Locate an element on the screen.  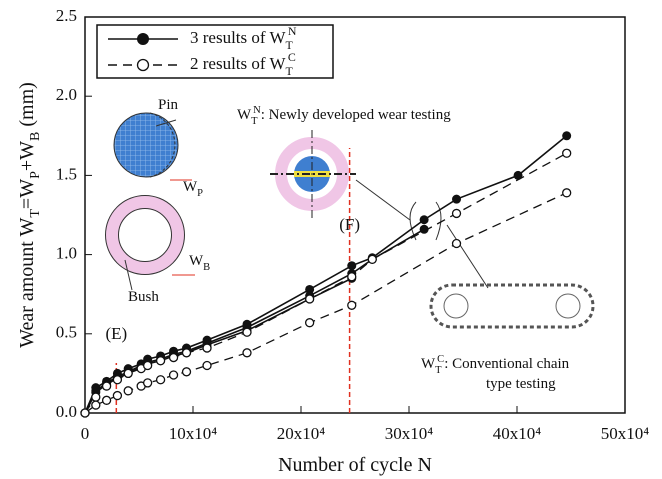
x-tick-label: 20x10⁴ is located at coordinates (301, 433).